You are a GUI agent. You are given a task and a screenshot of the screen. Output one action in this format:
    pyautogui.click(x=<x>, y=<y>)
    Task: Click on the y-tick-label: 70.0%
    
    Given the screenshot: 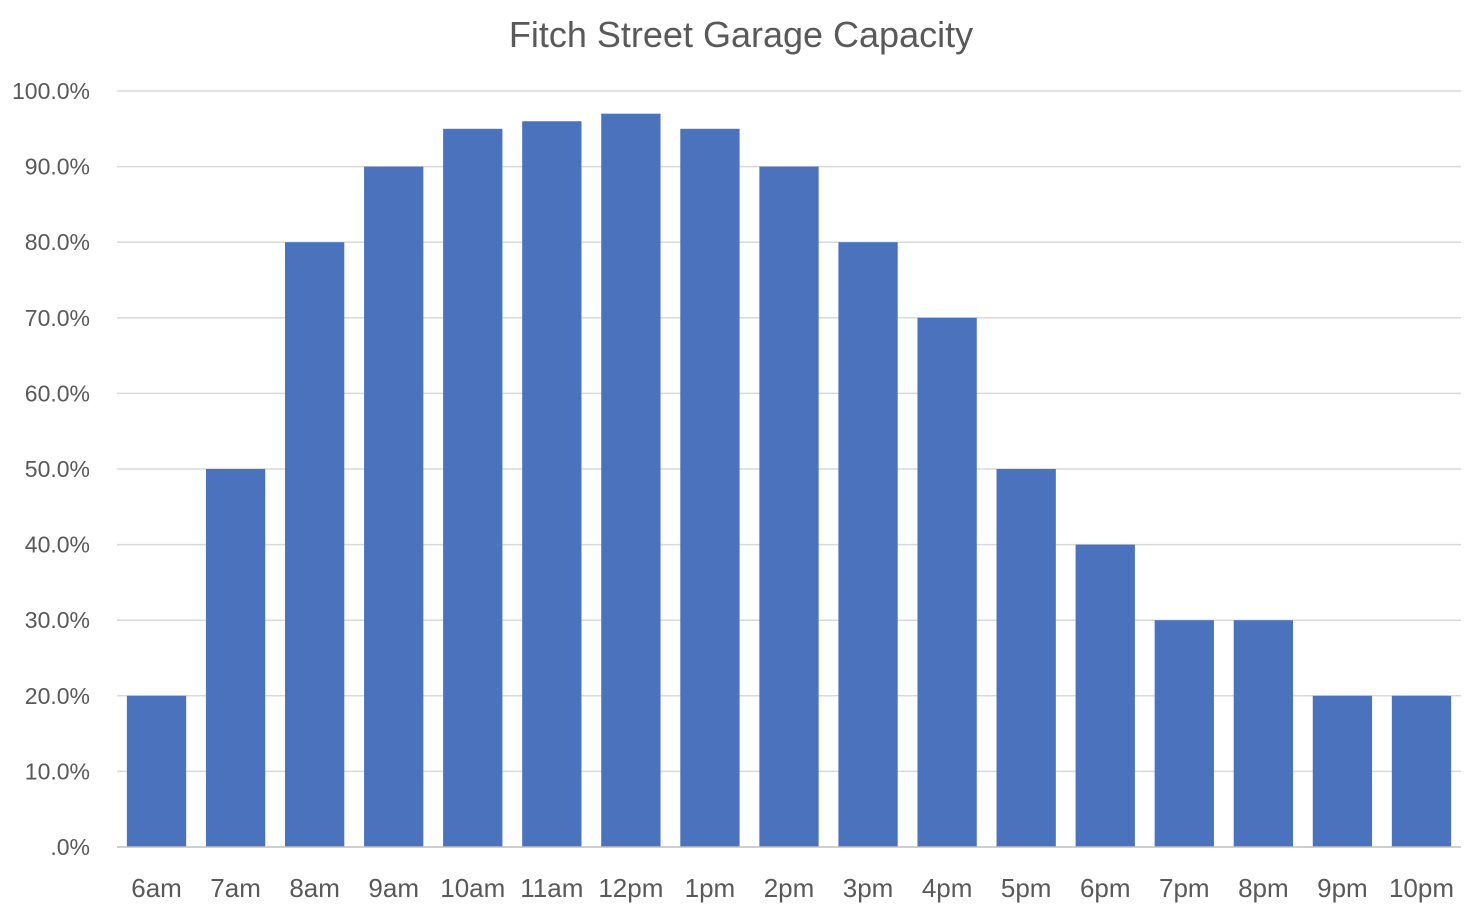 What is the action you would take?
    pyautogui.click(x=57, y=318)
    